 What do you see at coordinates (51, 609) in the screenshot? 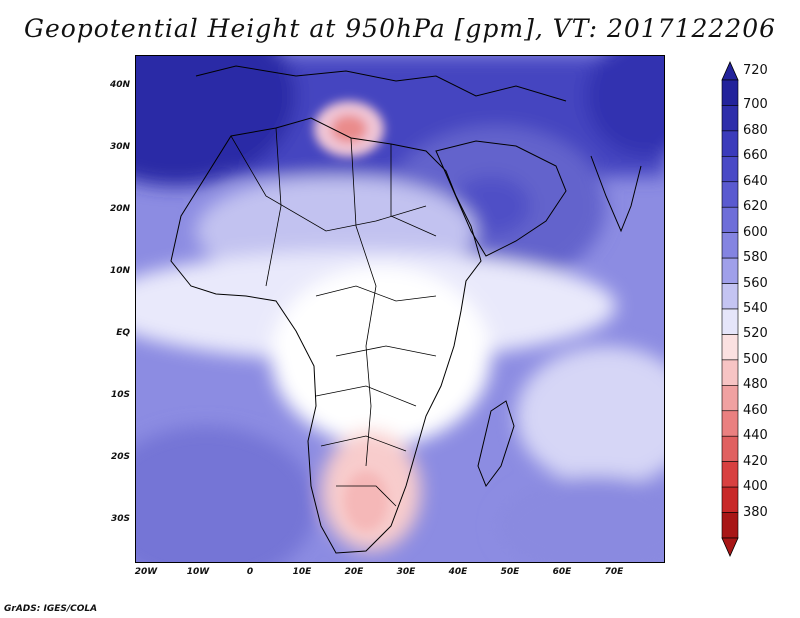
I see `grads-credit: GrADS: IGES/COLA` at bounding box center [51, 609].